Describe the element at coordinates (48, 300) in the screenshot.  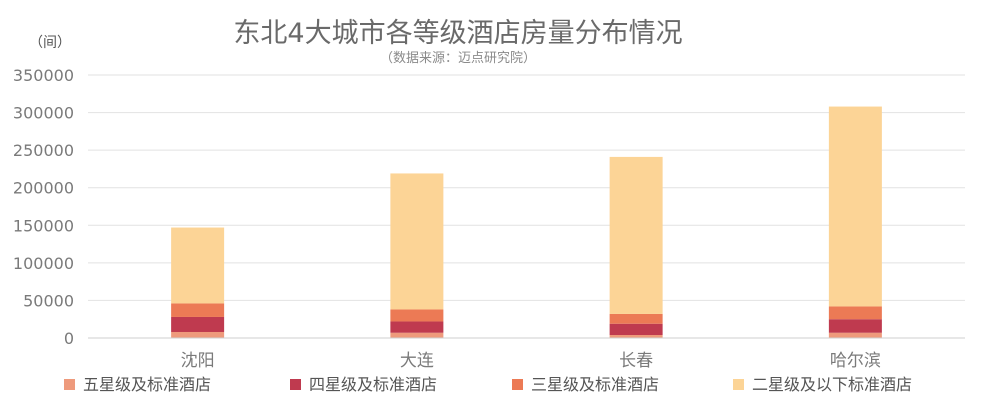
I see `y-tick-label: 50000` at that location.